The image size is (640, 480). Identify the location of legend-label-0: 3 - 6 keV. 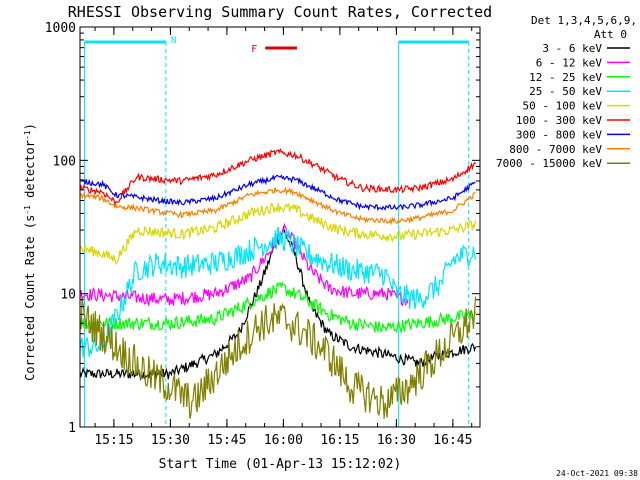
(572, 48).